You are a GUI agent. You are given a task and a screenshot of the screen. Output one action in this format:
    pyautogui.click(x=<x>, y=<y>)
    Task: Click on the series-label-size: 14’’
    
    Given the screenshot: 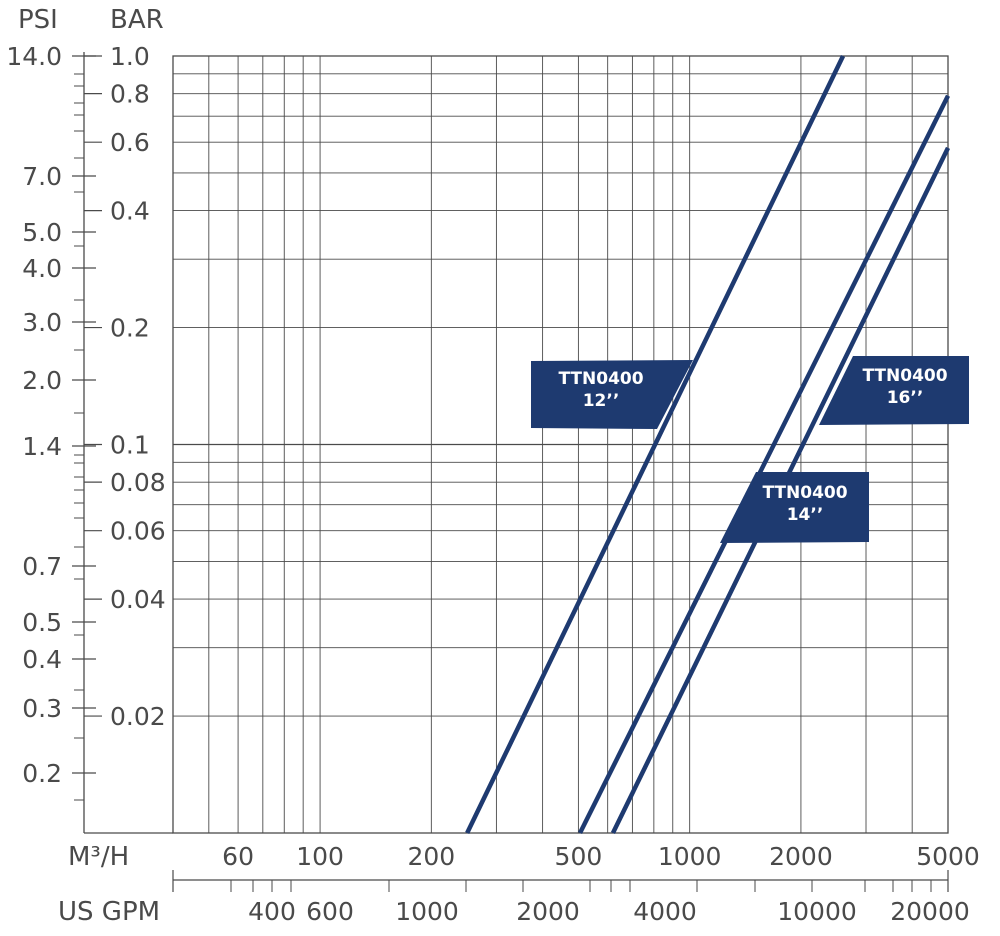 What is the action you would take?
    pyautogui.click(x=805, y=515)
    